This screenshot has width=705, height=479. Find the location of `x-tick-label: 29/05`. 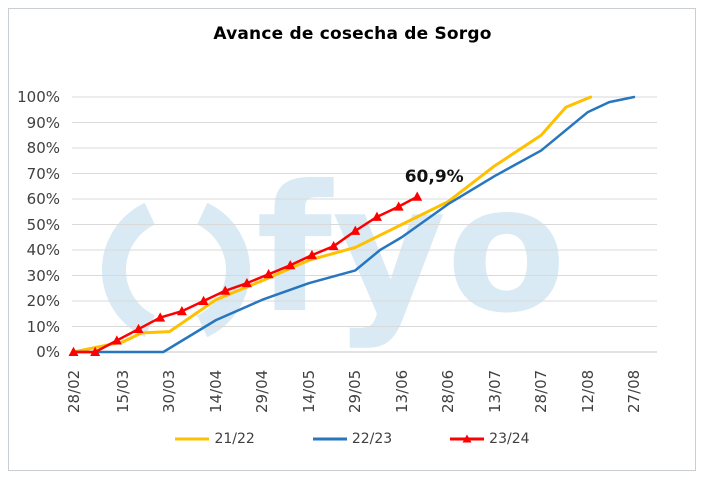

x-tick-label: 29/05 is located at coordinates (355, 391).